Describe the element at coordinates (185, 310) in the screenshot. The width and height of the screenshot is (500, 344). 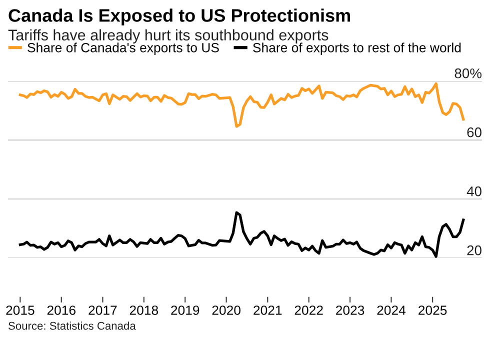
I see `x-tick-label: 2019` at that location.